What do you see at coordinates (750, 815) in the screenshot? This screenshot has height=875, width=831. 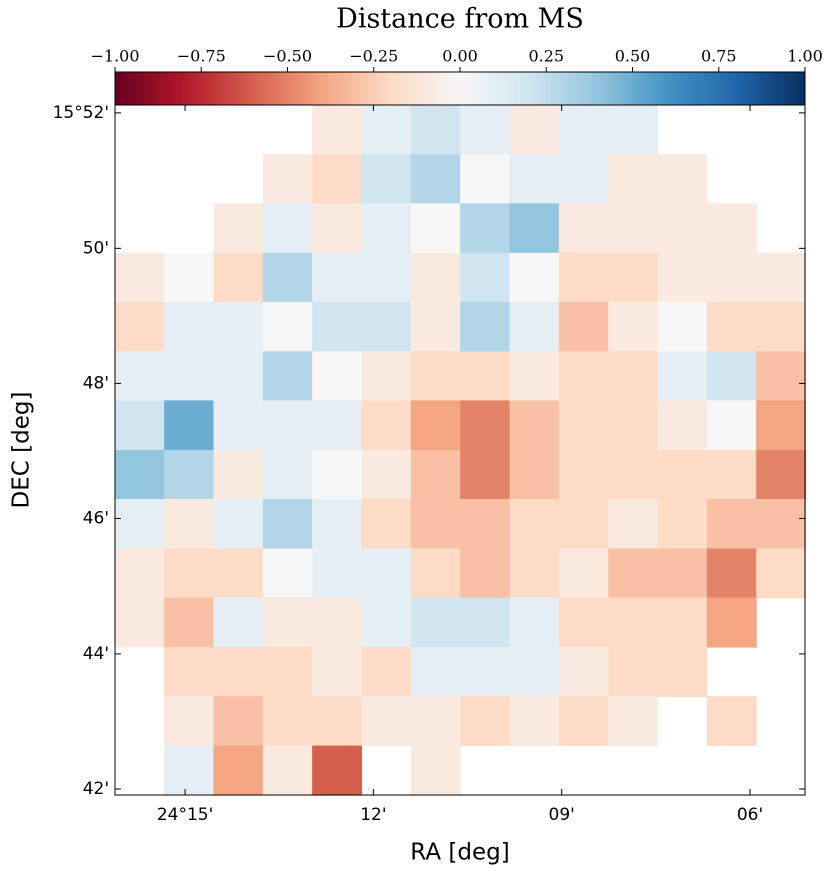 I see `x-tick-label: 06'` at bounding box center [750, 815].